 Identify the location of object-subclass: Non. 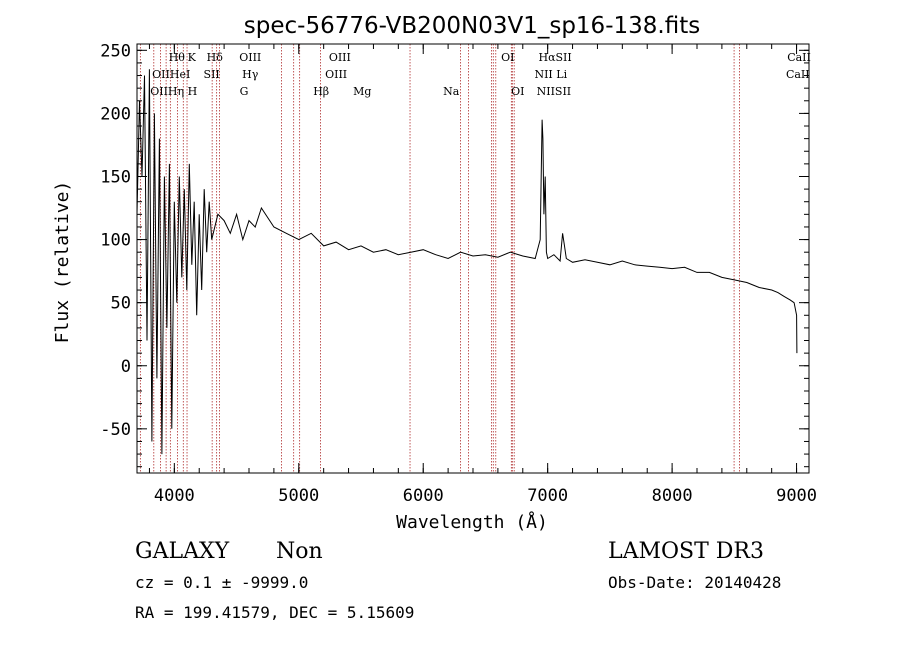
(299, 551).